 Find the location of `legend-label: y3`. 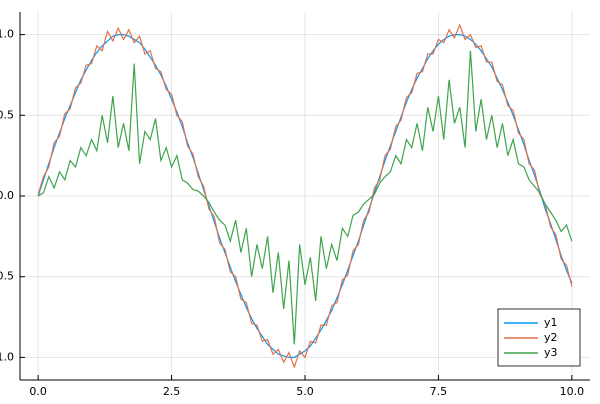

legend-label: y3 is located at coordinates (551, 352).